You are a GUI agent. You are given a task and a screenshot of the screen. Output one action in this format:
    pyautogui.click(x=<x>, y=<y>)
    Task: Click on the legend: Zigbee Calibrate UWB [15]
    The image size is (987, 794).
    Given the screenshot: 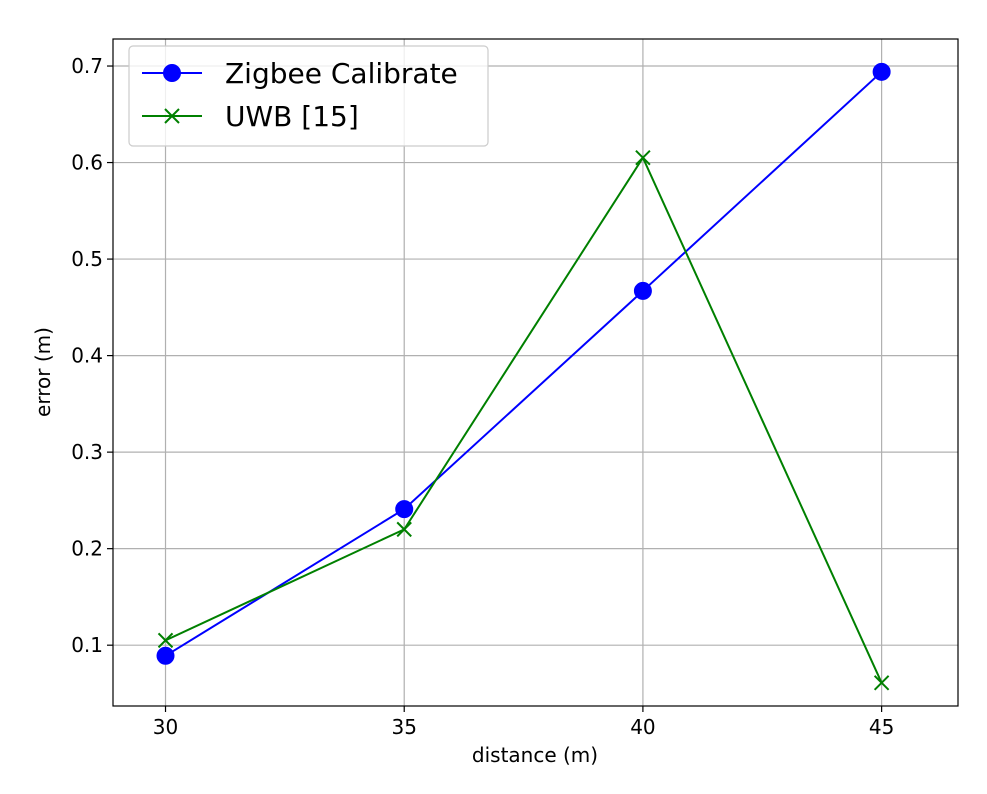 What is the action you would take?
    pyautogui.click(x=308, y=96)
    